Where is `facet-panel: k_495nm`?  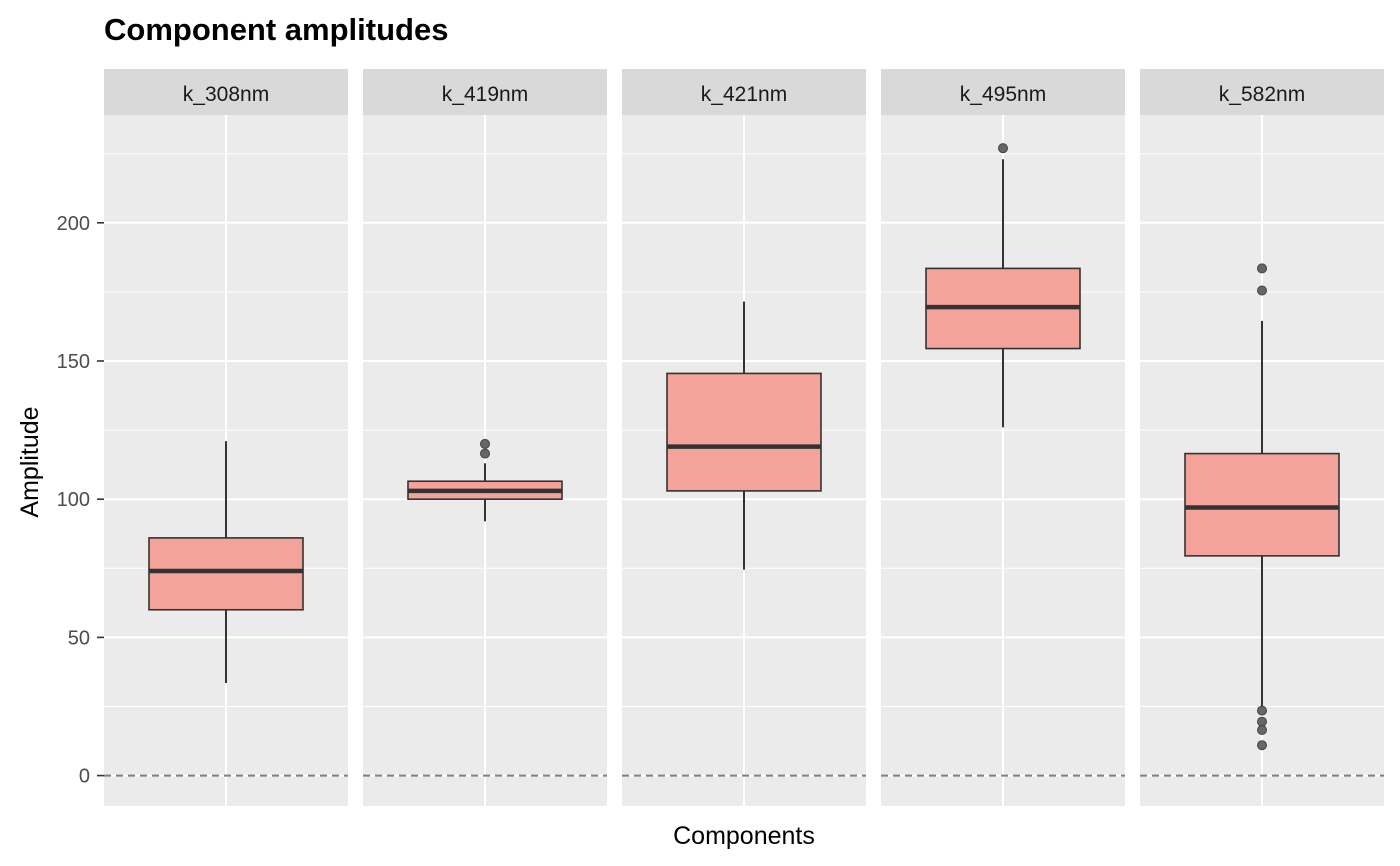
facet-panel: k_495nm is located at coordinates (1003, 437).